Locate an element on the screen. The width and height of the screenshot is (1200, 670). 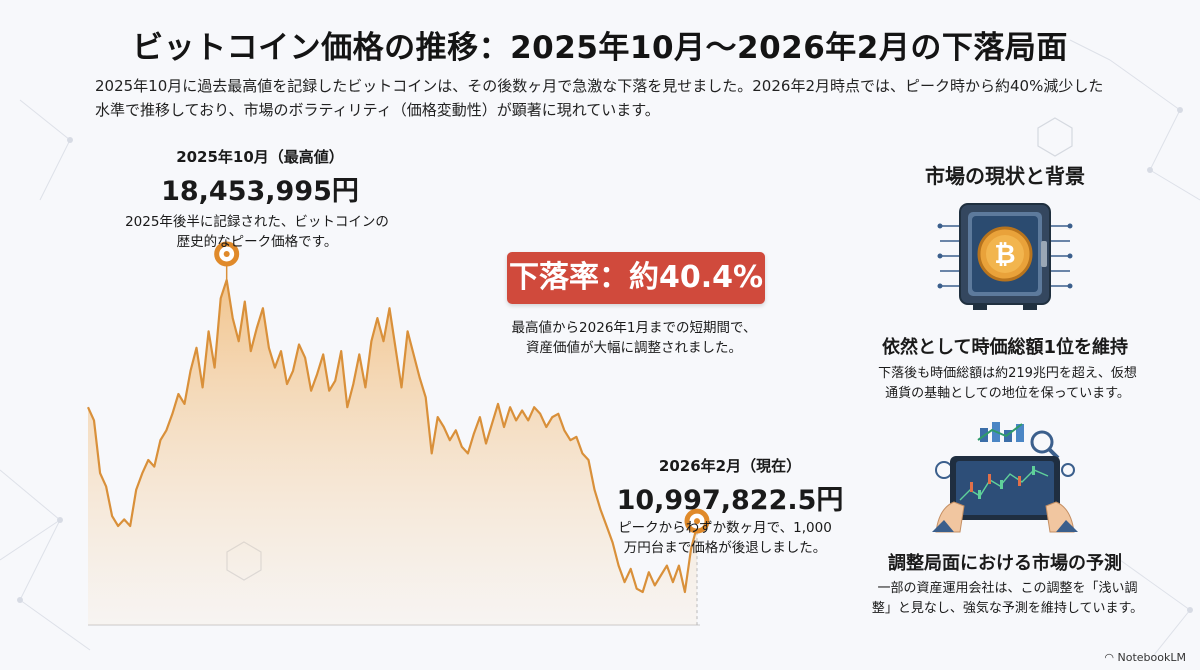
trading-tablet-icon is located at coordinates (1005, 477).